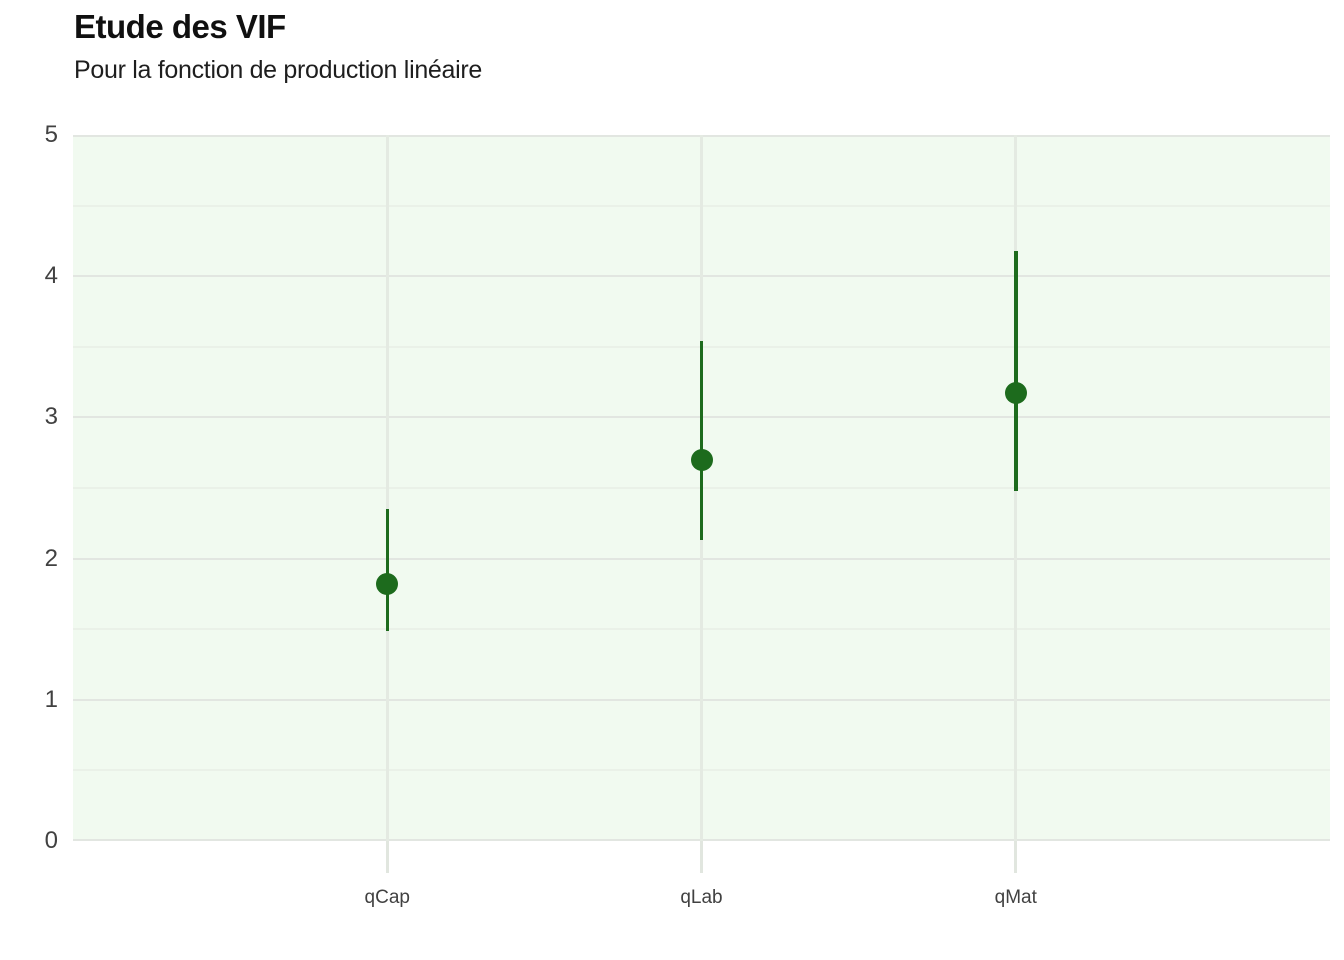 This screenshot has width=1344, height=960. Describe the element at coordinates (278, 70) in the screenshot. I see `chart-subtitle: Pour la fonction de production linéaire` at that location.